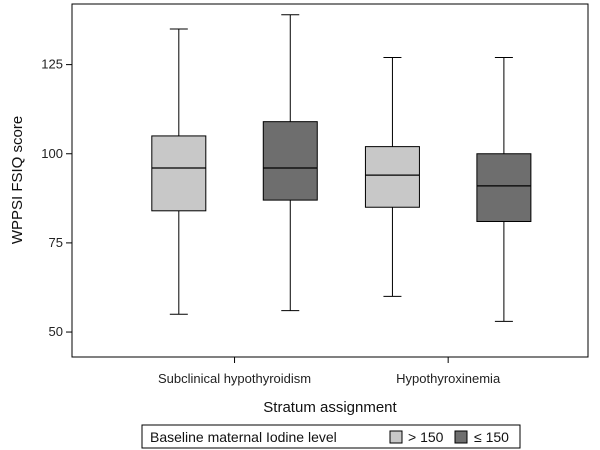  Describe the element at coordinates (448, 378) in the screenshot. I see `x-tick-label: Hypothyroxinemia` at that location.